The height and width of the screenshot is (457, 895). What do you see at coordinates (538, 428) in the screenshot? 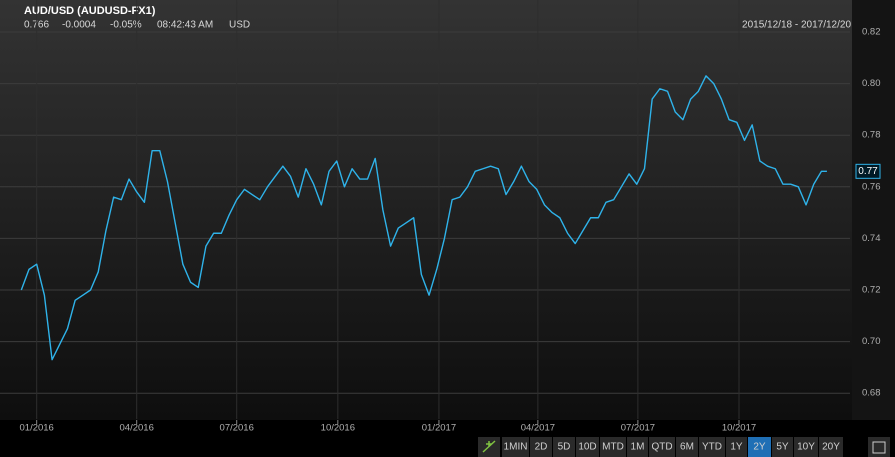
I see `x-tick-label: 04/2017` at bounding box center [538, 428].